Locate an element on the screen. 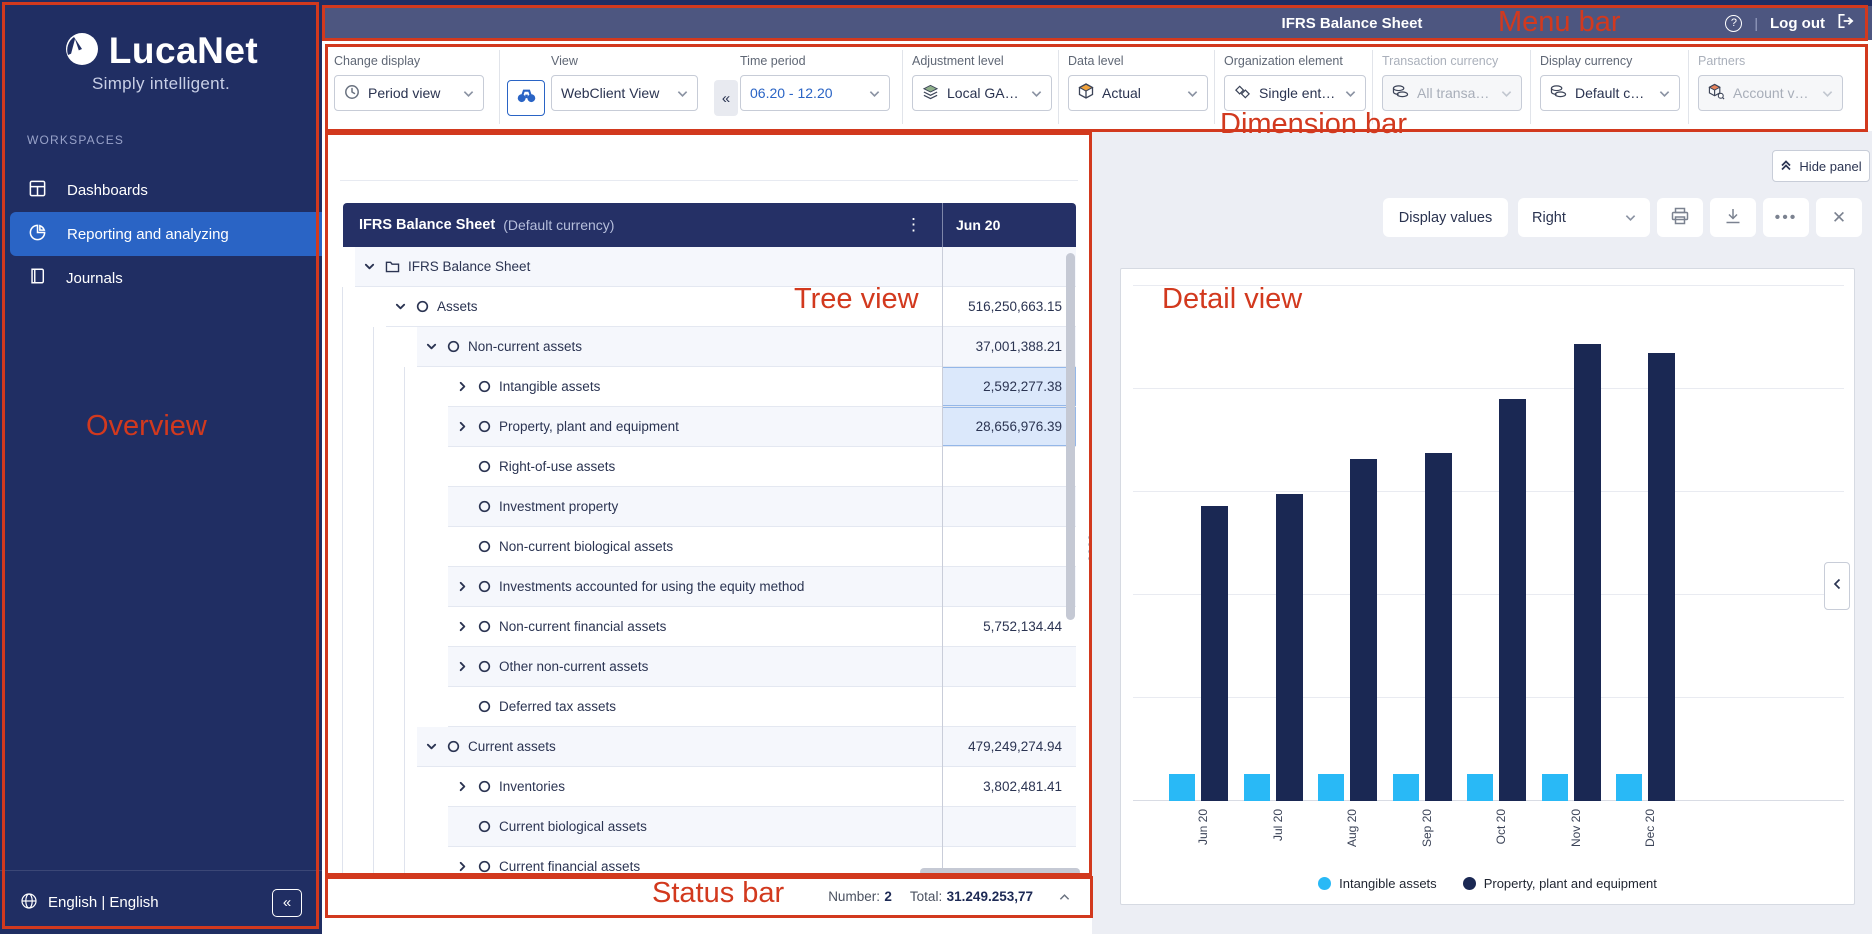 This screenshot has width=1872, height=934. sidebar-item-dashboards: Dashboards is located at coordinates (161, 190).